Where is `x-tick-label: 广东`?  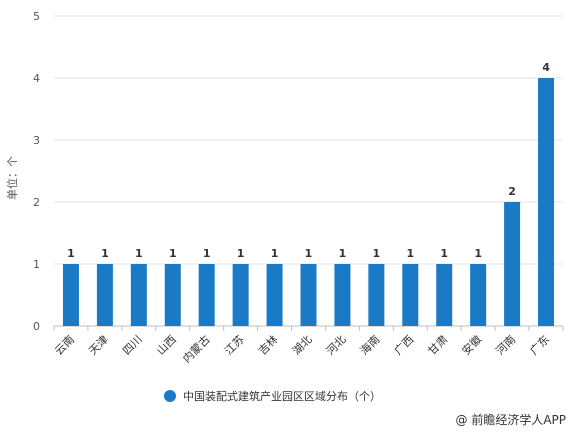 x-tick-label: 广东 is located at coordinates (539, 345).